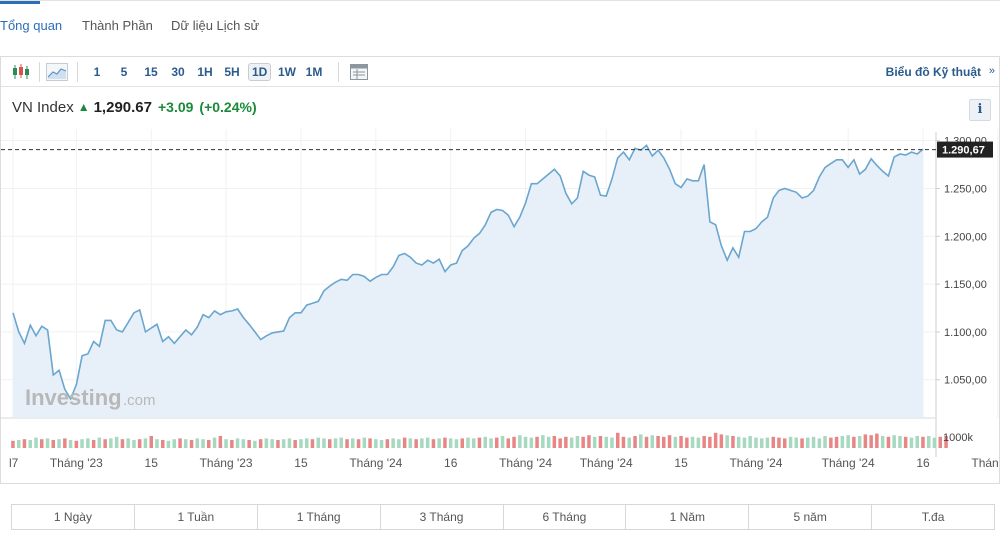 Image resolution: width=1000 pixels, height=542 pixels. What do you see at coordinates (117, 25) in the screenshot?
I see `tab-components: Thành Phần` at bounding box center [117, 25].